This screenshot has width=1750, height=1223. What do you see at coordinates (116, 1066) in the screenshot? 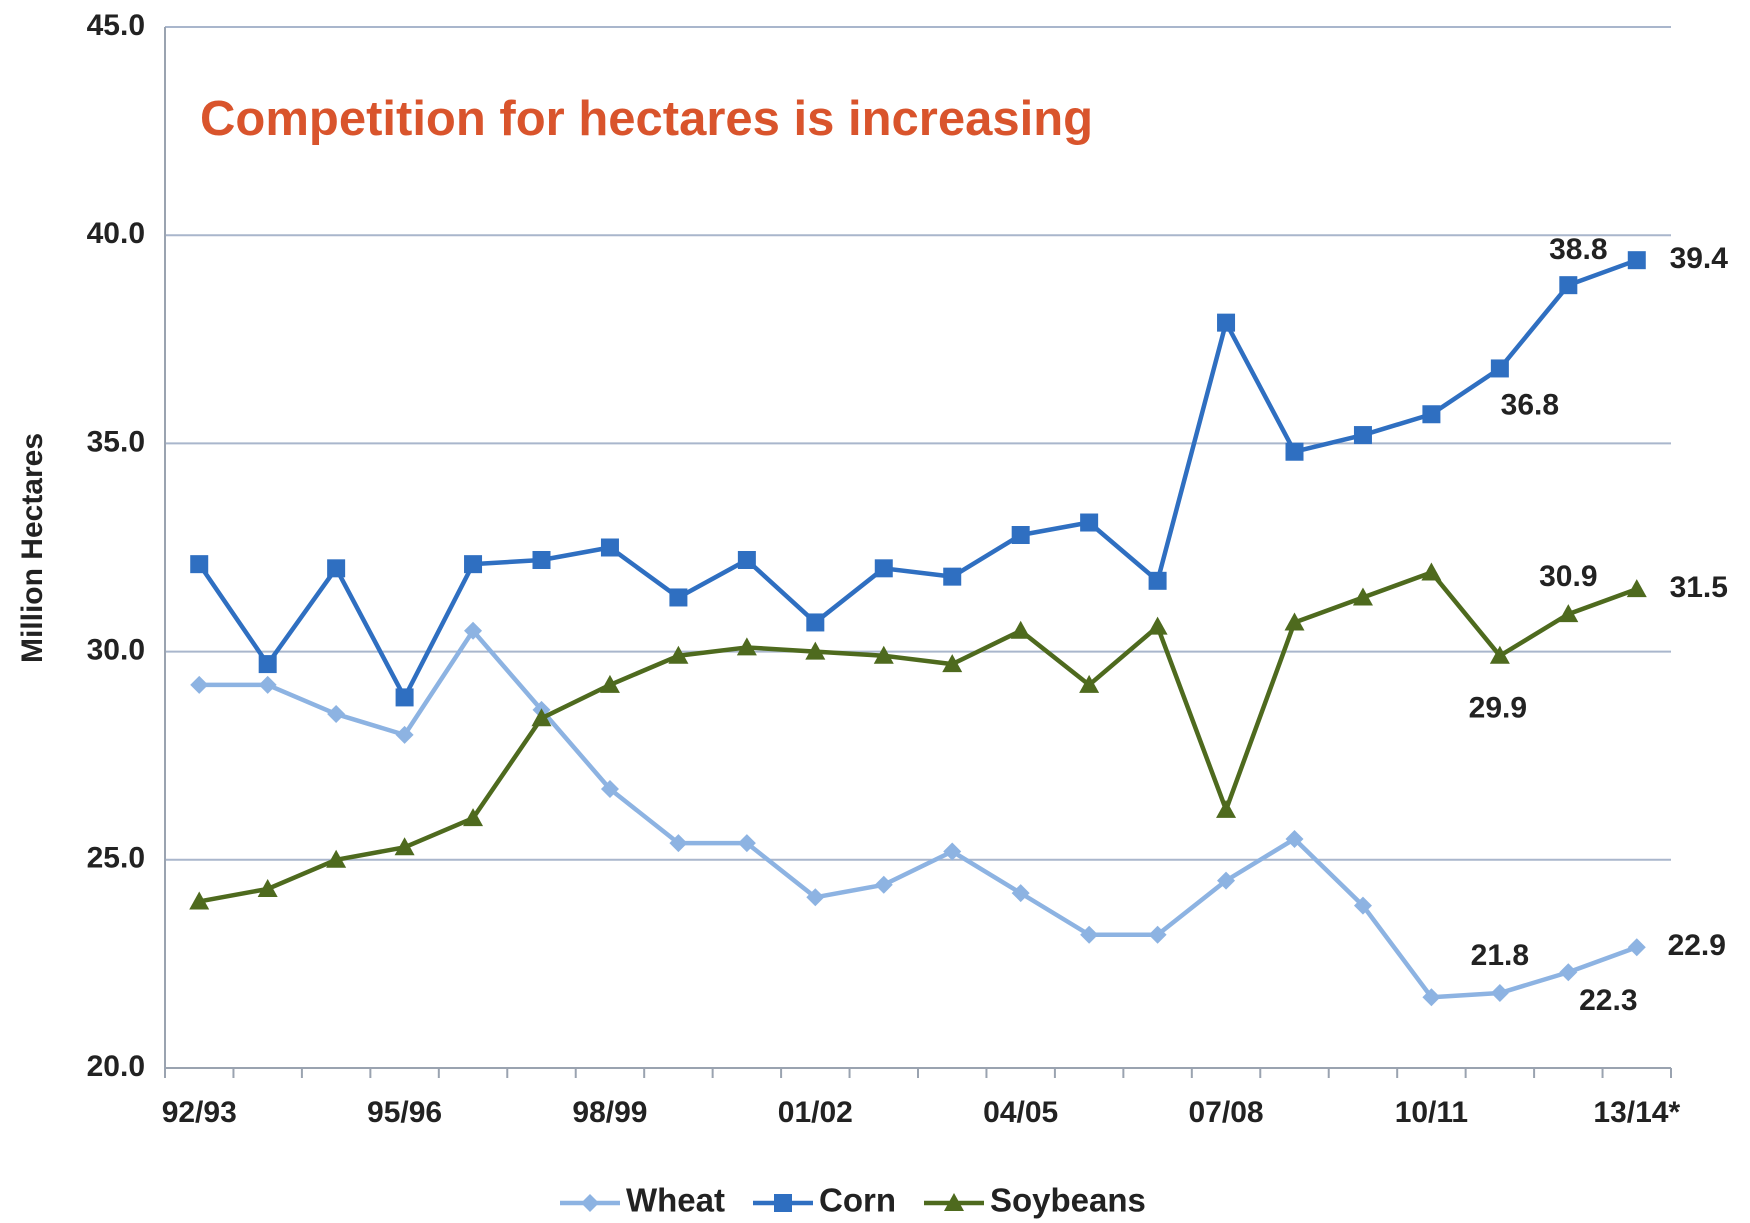
I see `y-tick-label: 20.0` at bounding box center [116, 1066].